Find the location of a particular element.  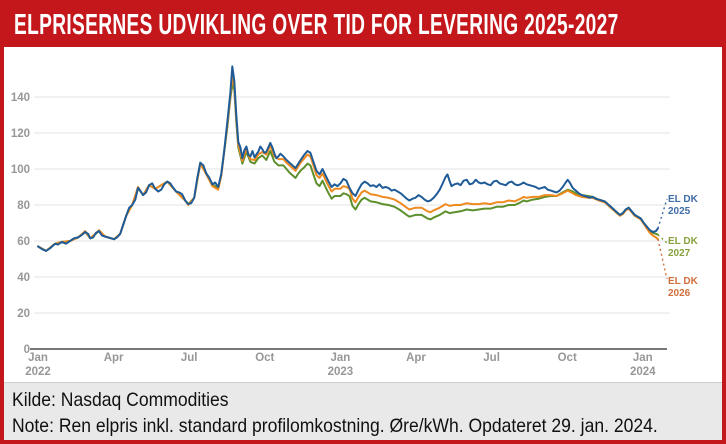

series-label-el-dk-2026: EL DK 2026 is located at coordinates (683, 287).